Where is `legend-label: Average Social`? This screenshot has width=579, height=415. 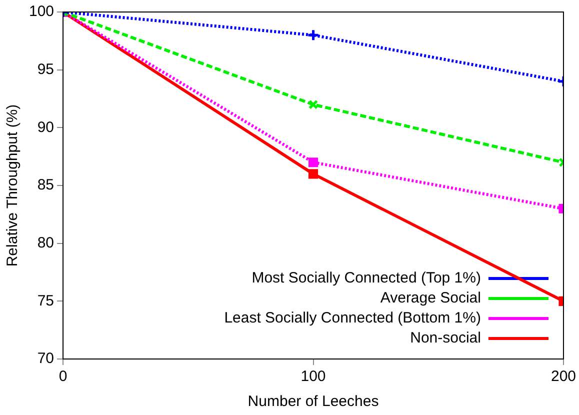
legend-label: Average Social is located at coordinates (430, 298).